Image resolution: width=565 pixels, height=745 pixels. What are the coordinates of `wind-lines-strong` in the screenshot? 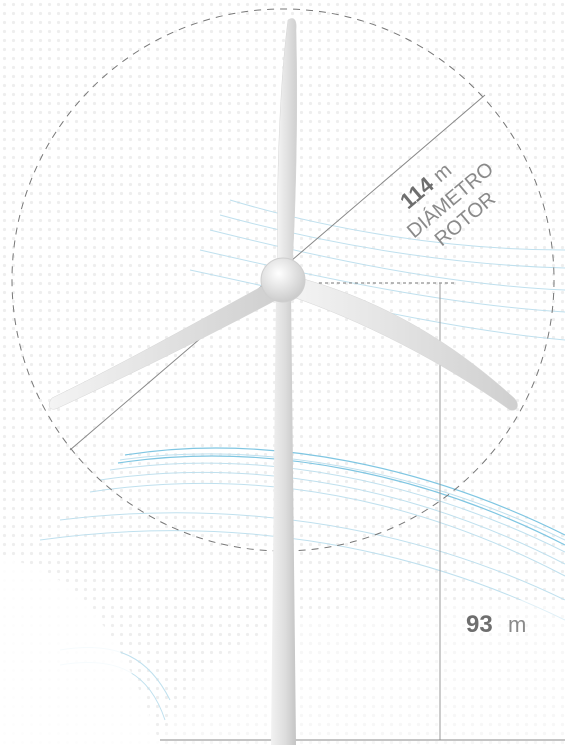 It's located at (341, 496).